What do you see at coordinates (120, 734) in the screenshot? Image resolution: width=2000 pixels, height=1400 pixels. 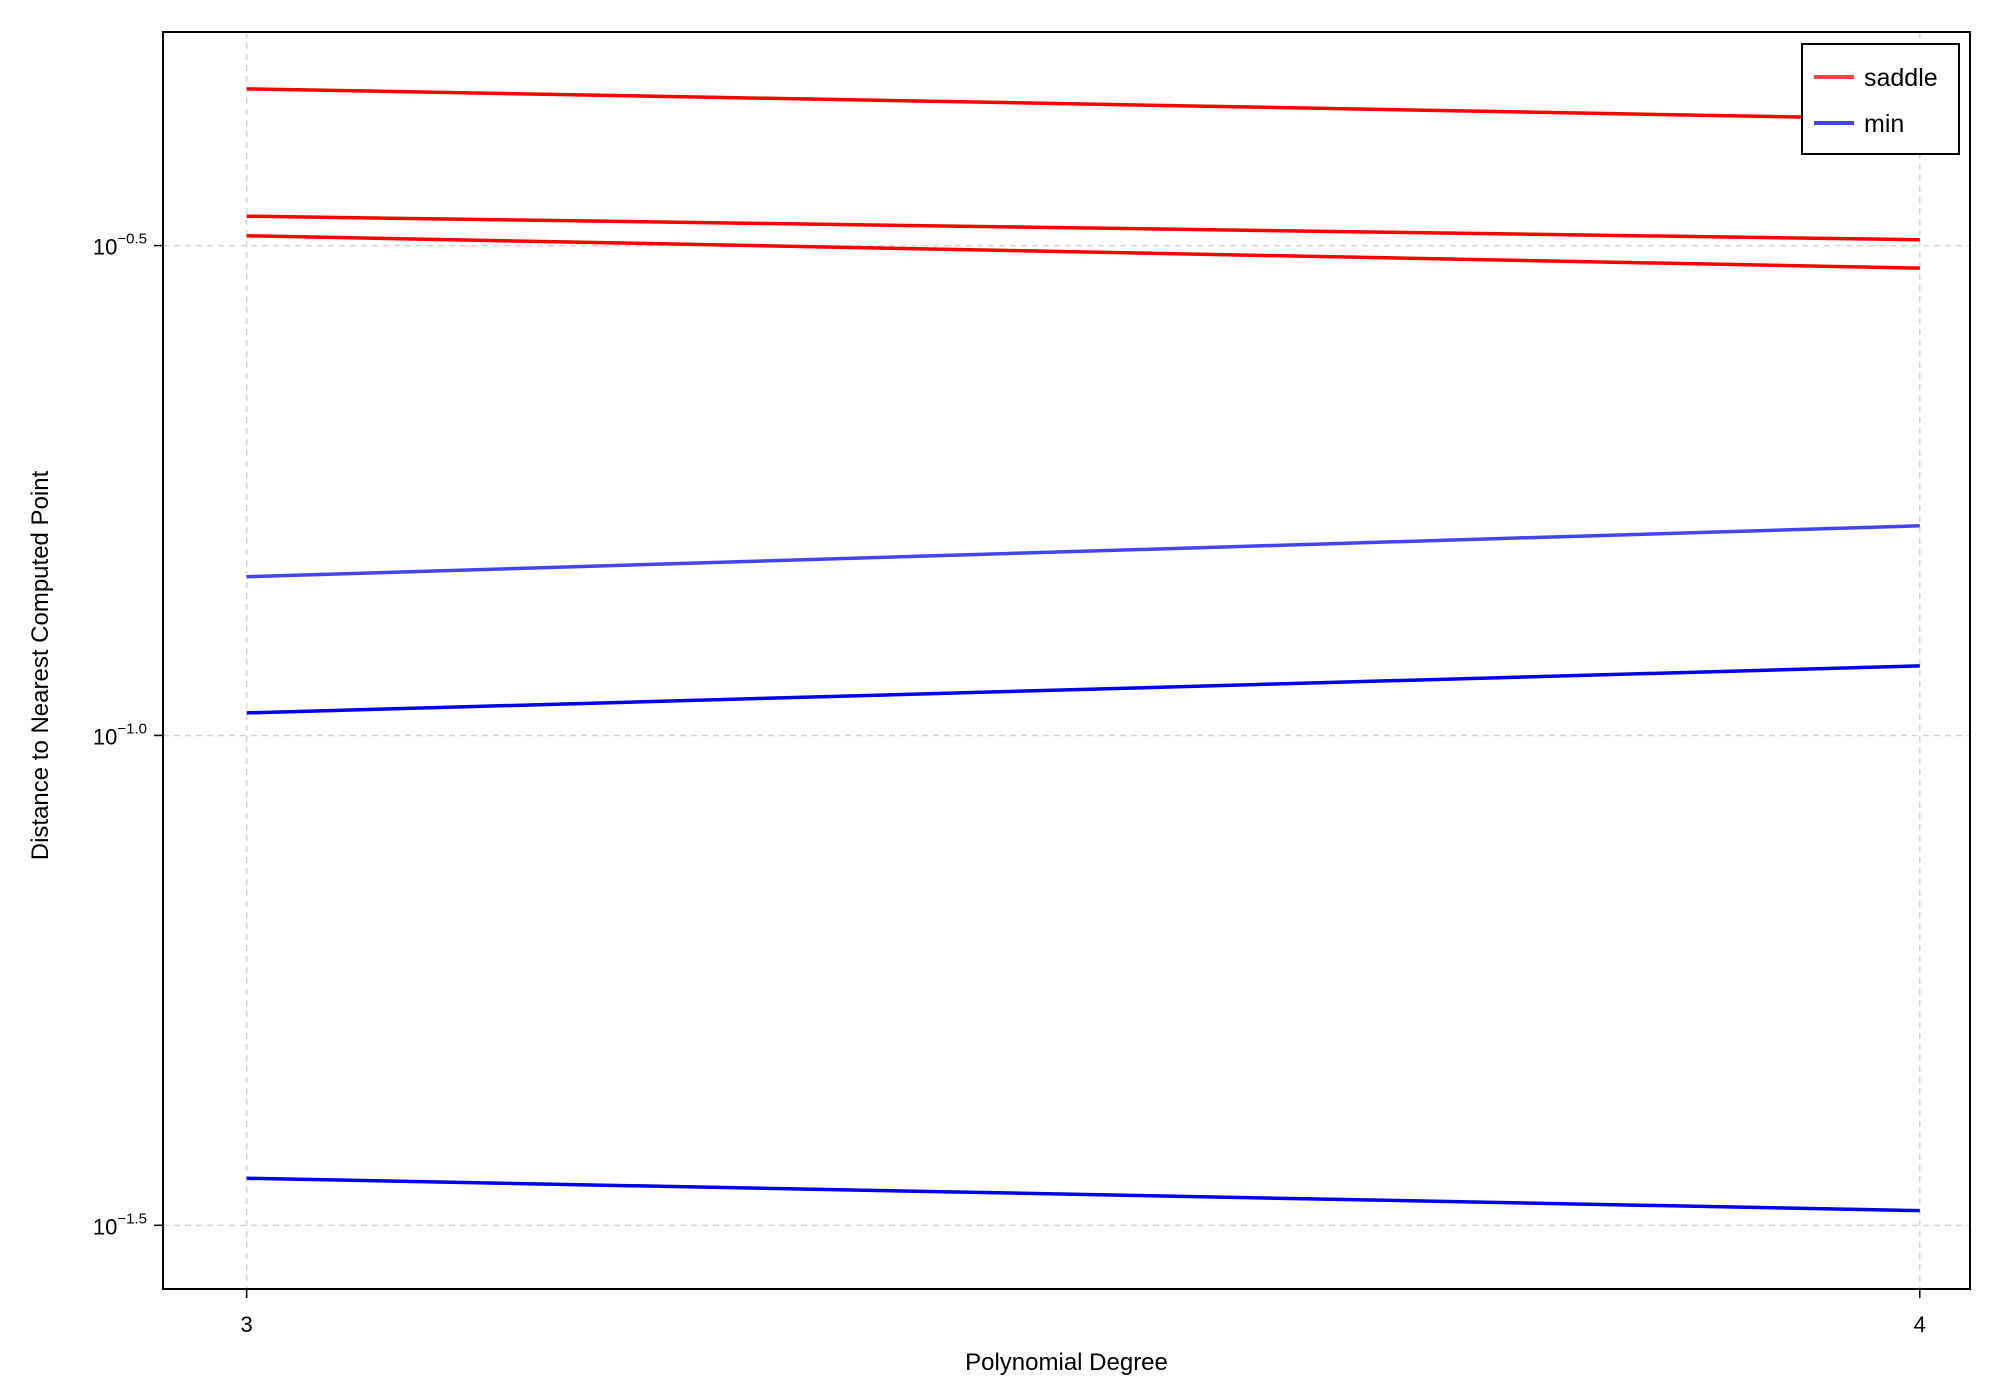 I see `y-tick-label: 10−1.0` at bounding box center [120, 734].